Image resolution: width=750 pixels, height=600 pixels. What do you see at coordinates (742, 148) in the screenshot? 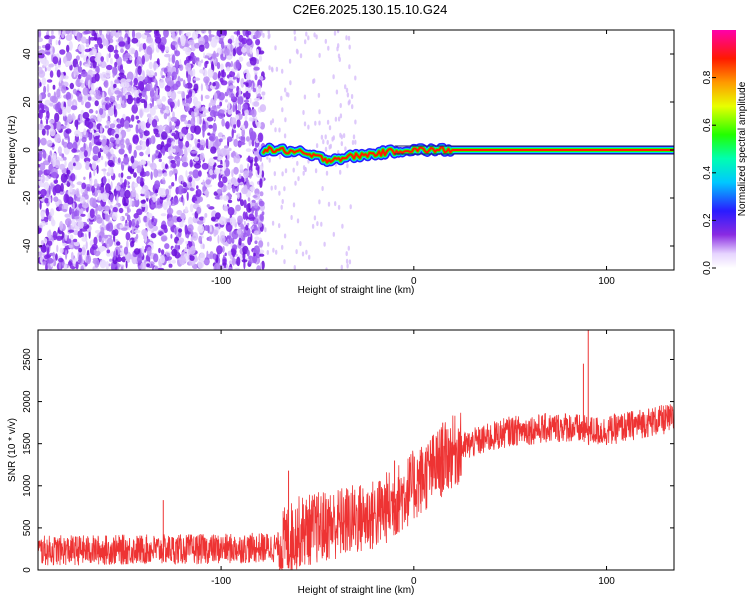
I see `colorbar-label: Normalized spectral amplitude` at bounding box center [742, 148].